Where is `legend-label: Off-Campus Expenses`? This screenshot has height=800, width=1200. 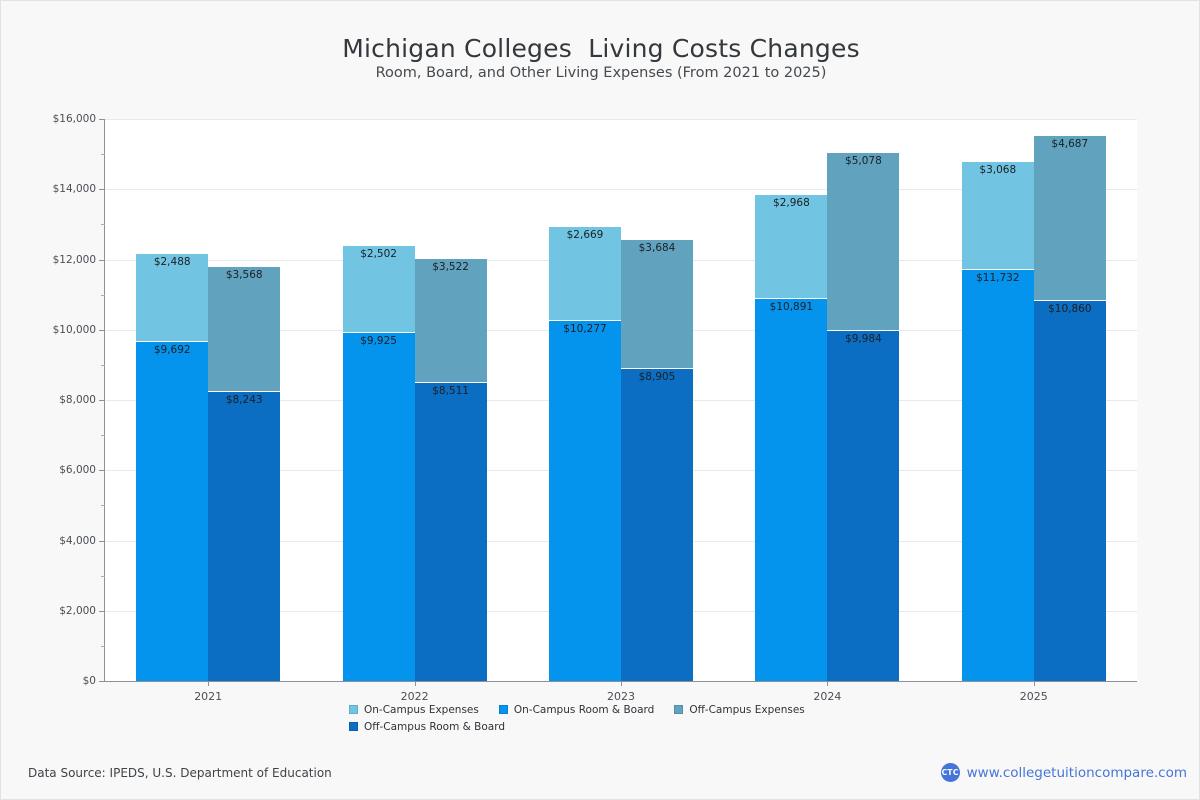 legend-label: Off-Campus Expenses is located at coordinates (747, 710).